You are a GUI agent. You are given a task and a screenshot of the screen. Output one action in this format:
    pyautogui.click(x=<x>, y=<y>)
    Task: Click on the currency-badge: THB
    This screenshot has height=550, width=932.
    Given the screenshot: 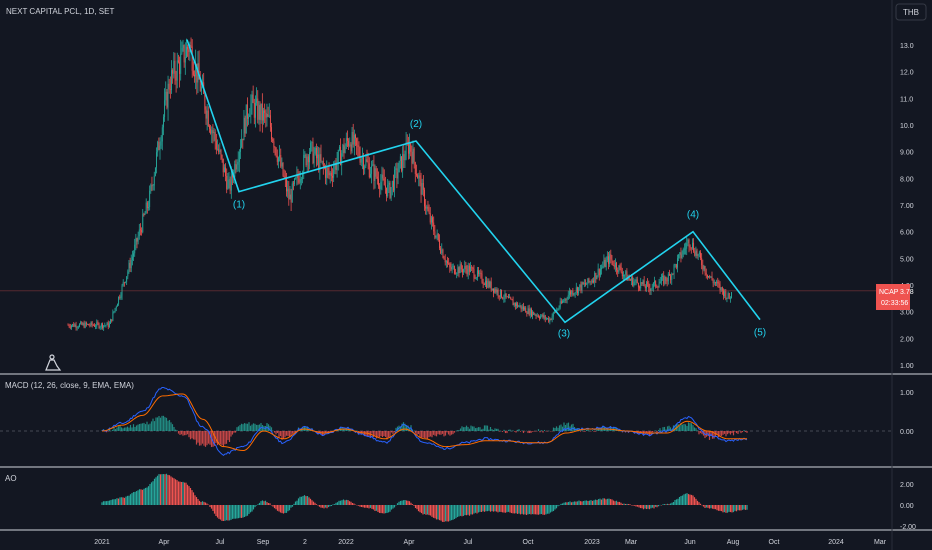 What is the action you would take?
    pyautogui.click(x=911, y=12)
    